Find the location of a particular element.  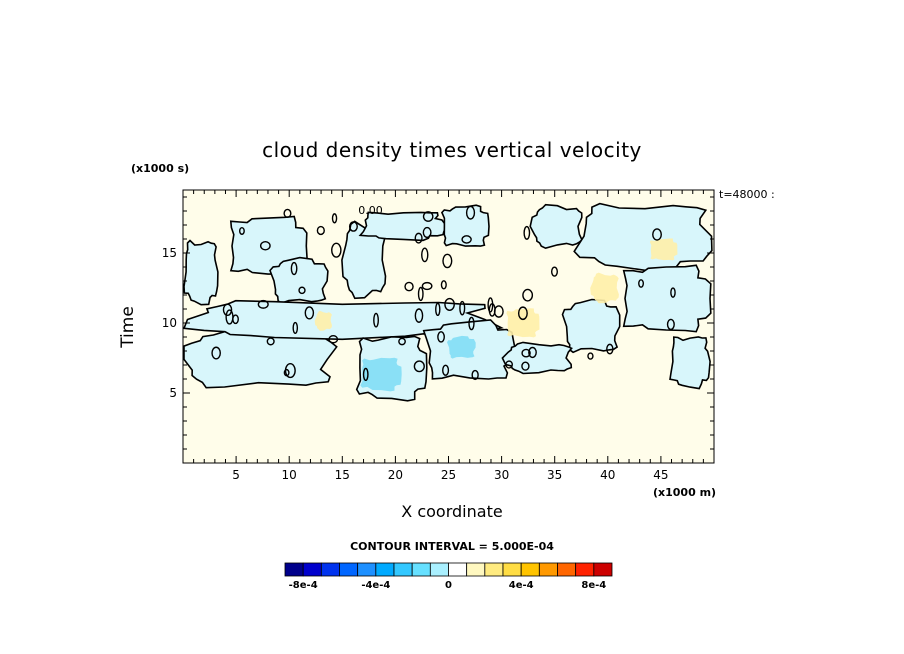

x-tick-label: 30 is located at coordinates (501, 475).